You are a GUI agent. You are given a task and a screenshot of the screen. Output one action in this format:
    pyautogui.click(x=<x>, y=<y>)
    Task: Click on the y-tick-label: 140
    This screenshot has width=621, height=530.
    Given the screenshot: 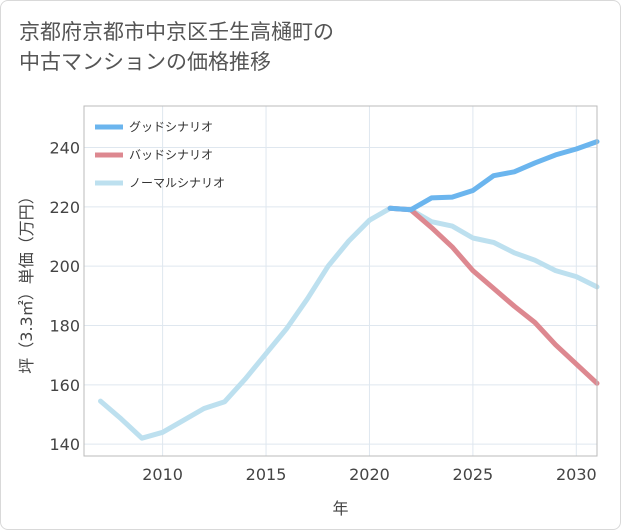 What is the action you would take?
    pyautogui.click(x=64, y=444)
    